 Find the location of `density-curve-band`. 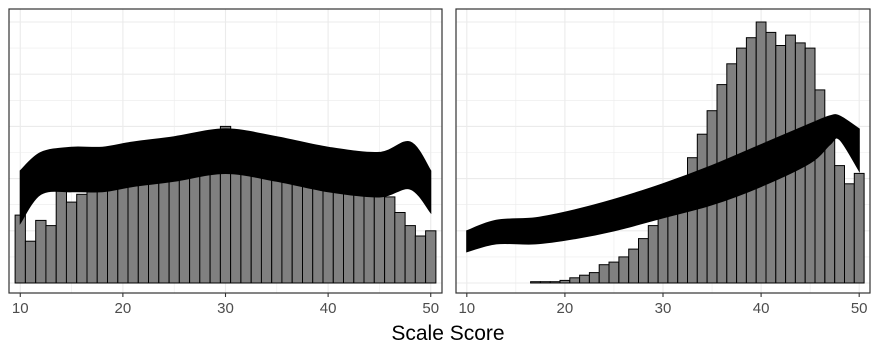

density-curve-band is located at coordinates (225, 176).